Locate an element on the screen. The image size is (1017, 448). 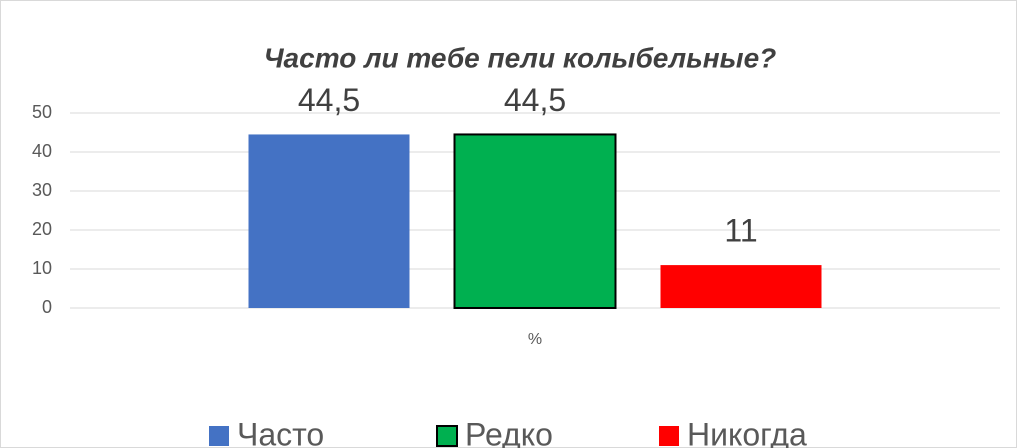
y-tick-label: 0 is located at coordinates (47, 307).